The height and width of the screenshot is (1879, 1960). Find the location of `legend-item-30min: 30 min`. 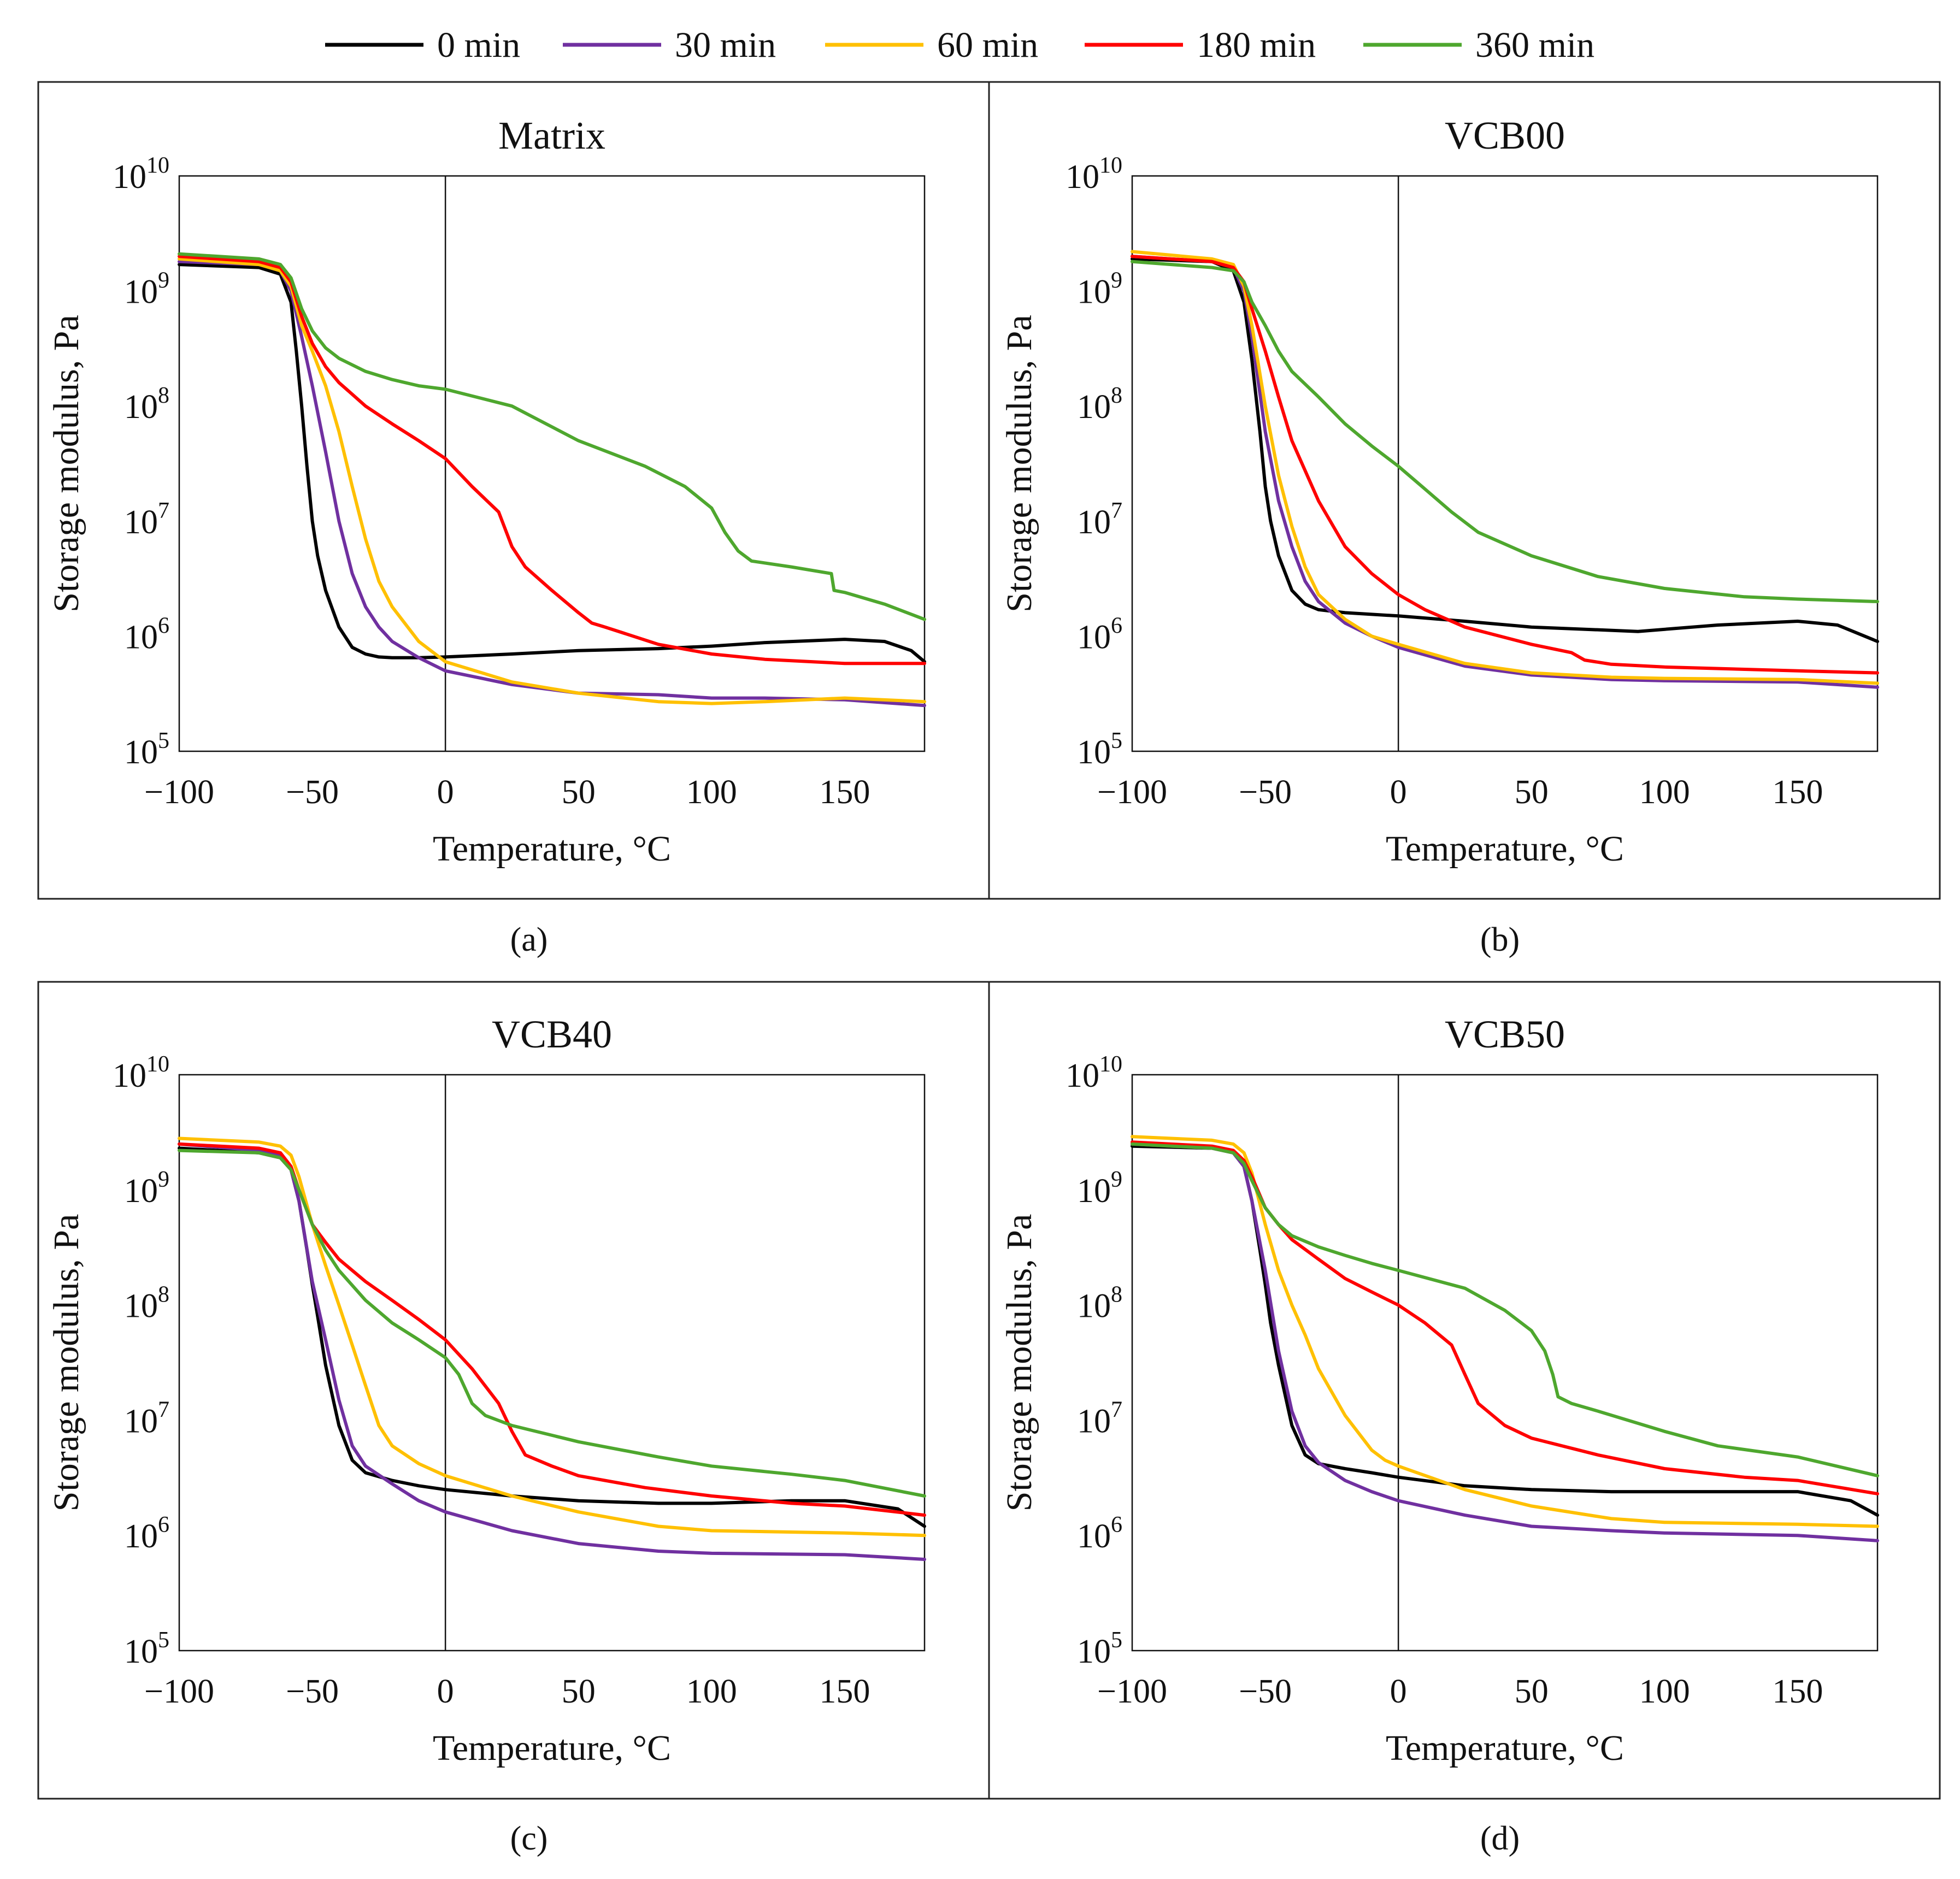

legend-item-30min: 30 min is located at coordinates (669, 45).